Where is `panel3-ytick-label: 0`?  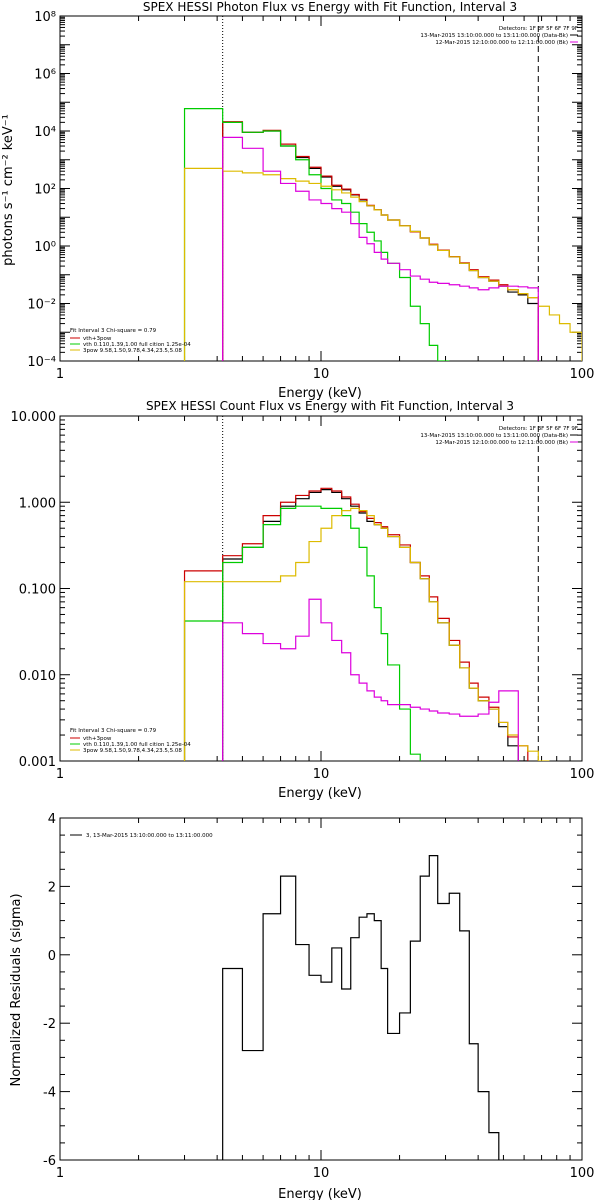
panel3-ytick-label: 0 is located at coordinates (52, 956).